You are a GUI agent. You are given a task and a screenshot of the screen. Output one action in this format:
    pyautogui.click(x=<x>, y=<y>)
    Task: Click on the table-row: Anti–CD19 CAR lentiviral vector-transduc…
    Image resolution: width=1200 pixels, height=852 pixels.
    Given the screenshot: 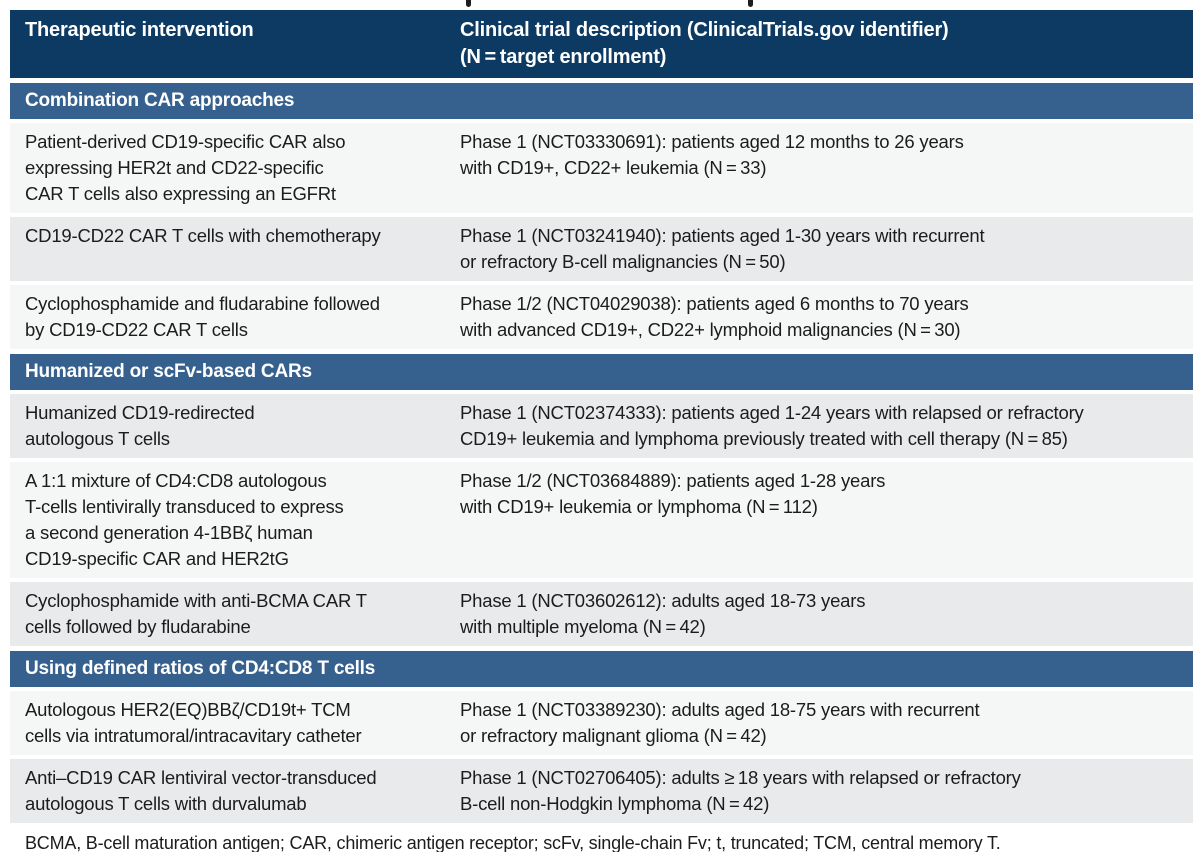 What is the action you would take?
    pyautogui.click(x=601, y=791)
    